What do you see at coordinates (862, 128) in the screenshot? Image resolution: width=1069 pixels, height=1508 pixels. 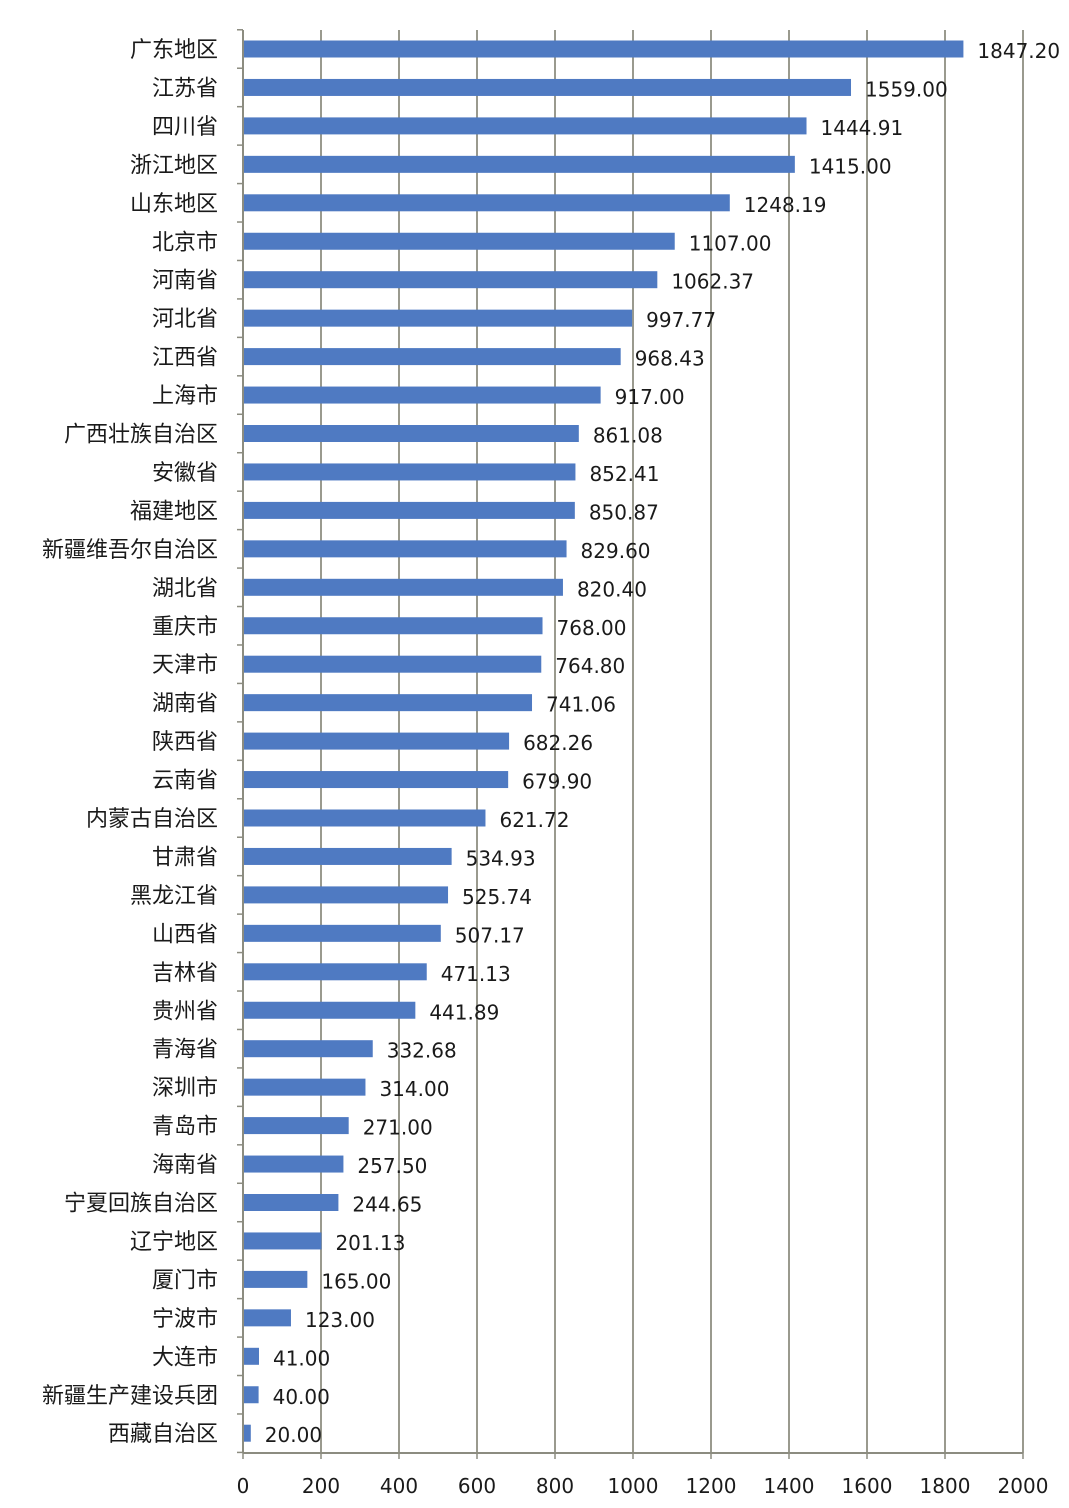 I see `value-label: 1444.91` at bounding box center [862, 128].